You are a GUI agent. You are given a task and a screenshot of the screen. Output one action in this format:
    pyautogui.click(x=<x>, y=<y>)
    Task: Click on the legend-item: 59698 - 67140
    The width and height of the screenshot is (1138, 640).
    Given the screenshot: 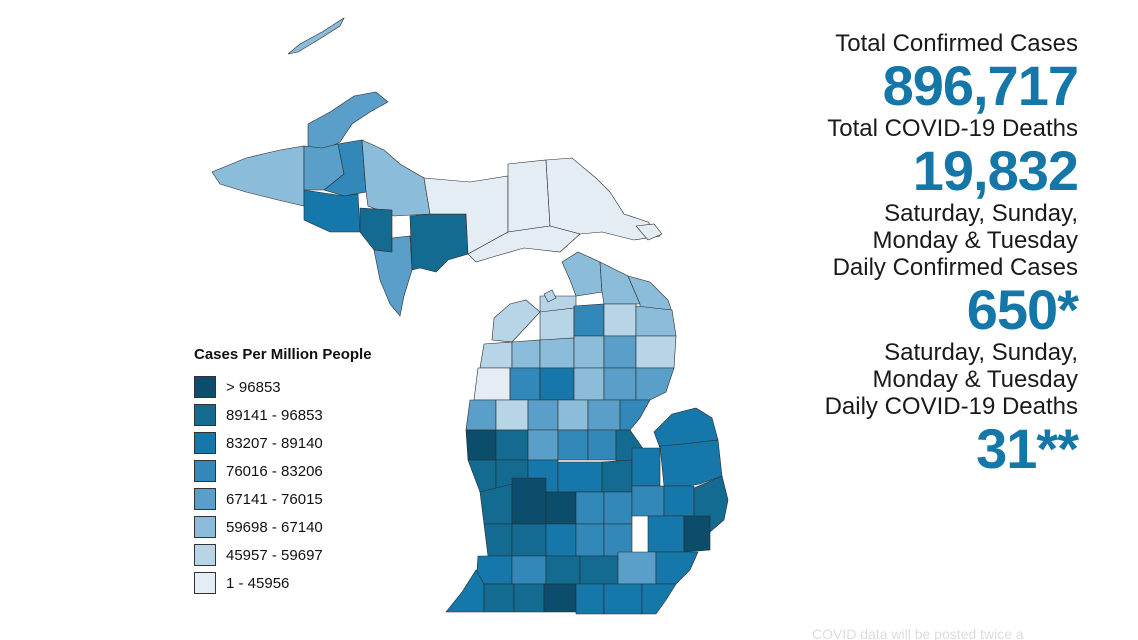 What is the action you would take?
    pyautogui.click(x=299, y=527)
    